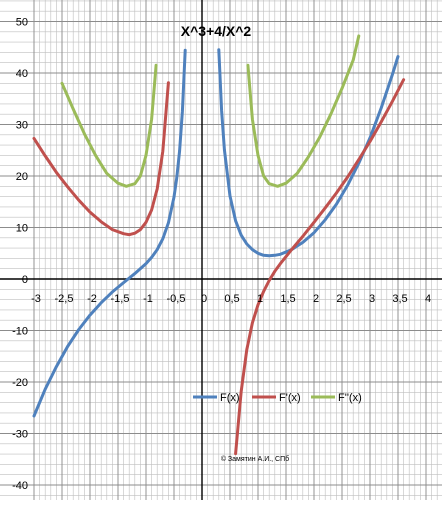 This screenshot has height=505, width=442. What do you see at coordinates (260, 299) in the screenshot?
I see `x-tick-label: 1` at bounding box center [260, 299].